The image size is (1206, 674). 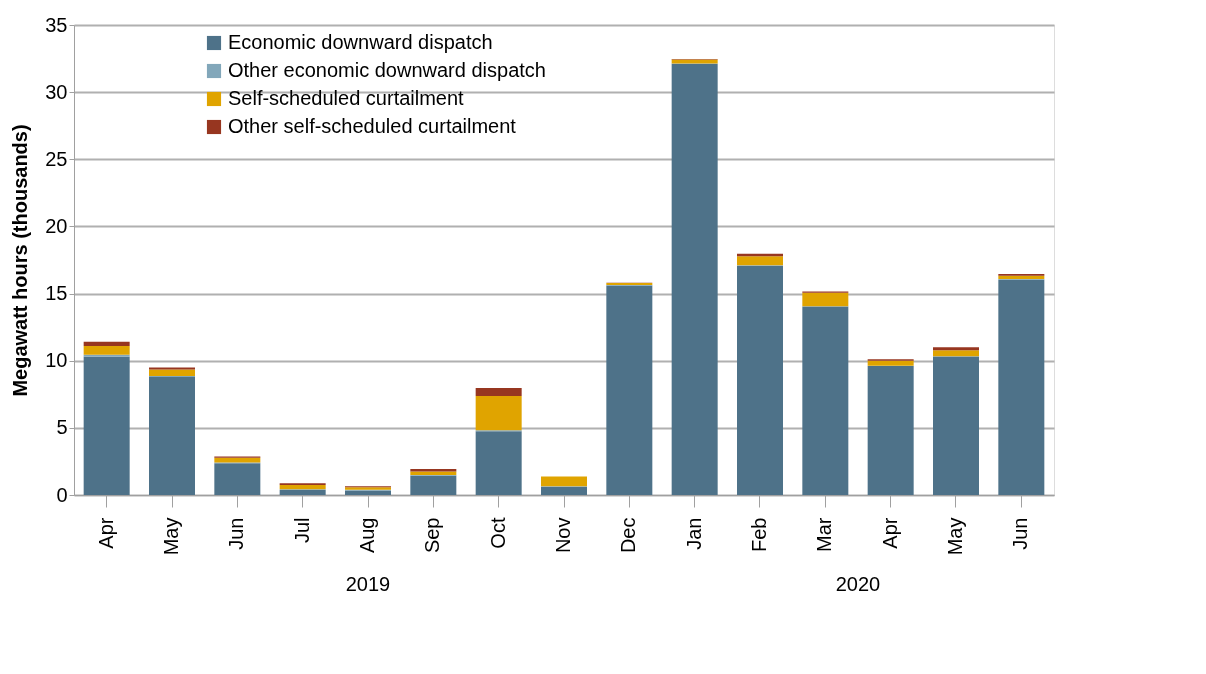 What do you see at coordinates (301, 530) in the screenshot?
I see `x-tick-label: Jul` at bounding box center [301, 530].